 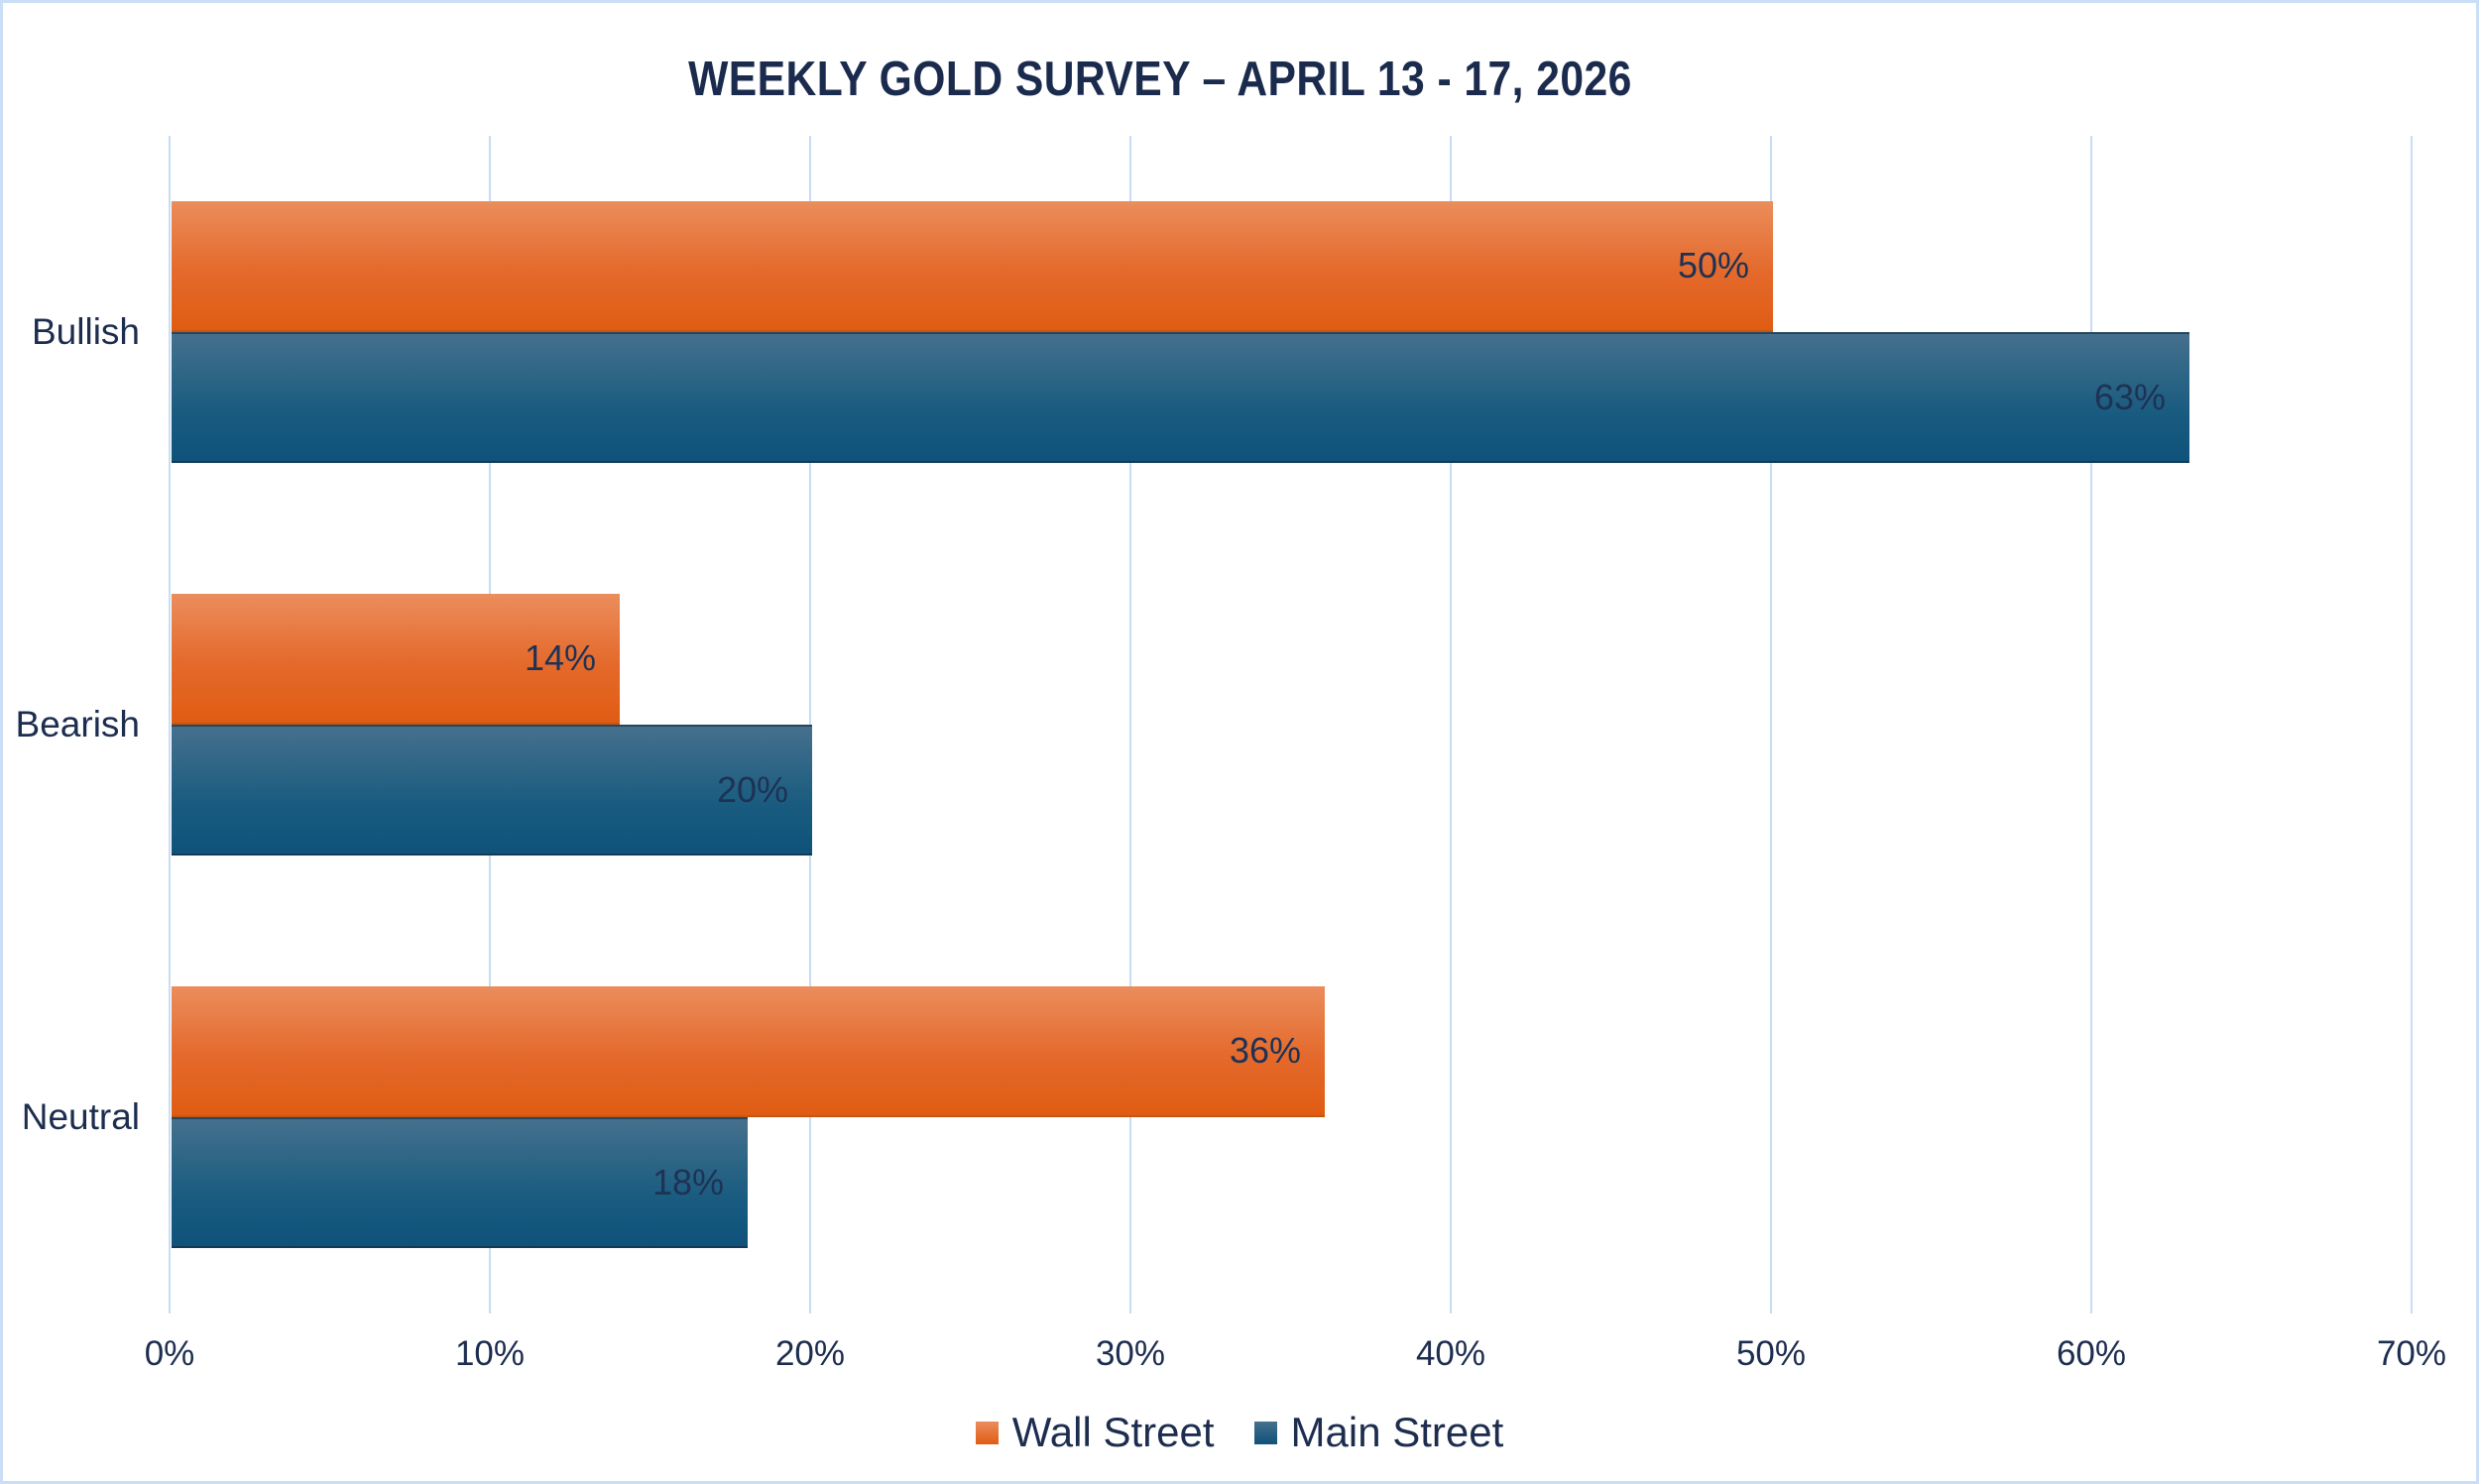 What do you see at coordinates (396, 659) in the screenshot?
I see `bar-wall-street-bearish: 14%` at bounding box center [396, 659].